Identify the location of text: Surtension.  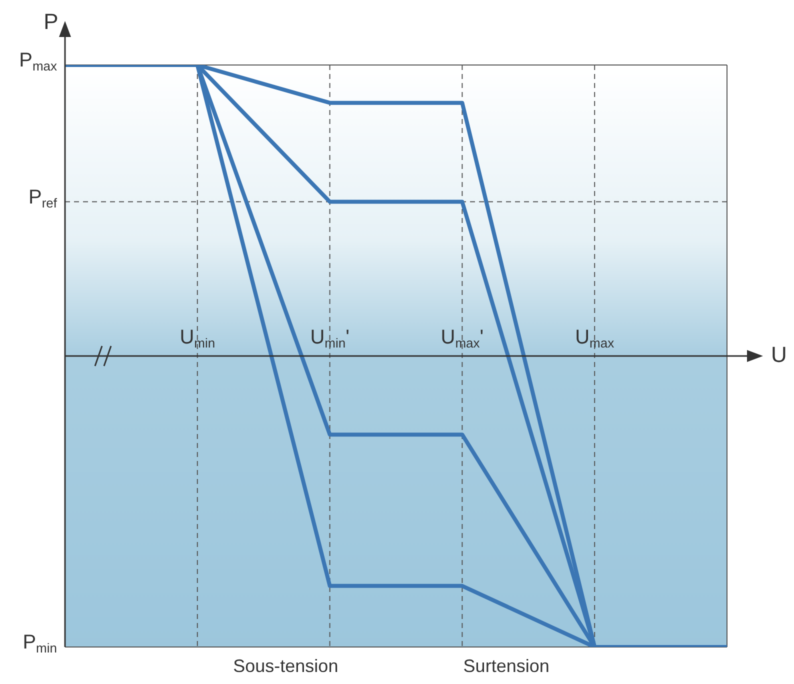
(506, 666).